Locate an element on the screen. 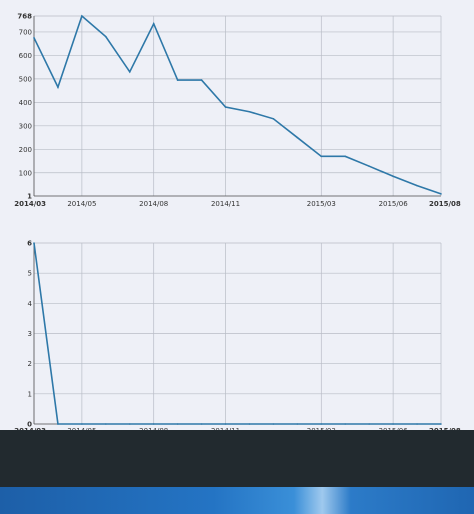 This screenshot has height=514, width=474. y-tick-label: 768 is located at coordinates (24, 17).